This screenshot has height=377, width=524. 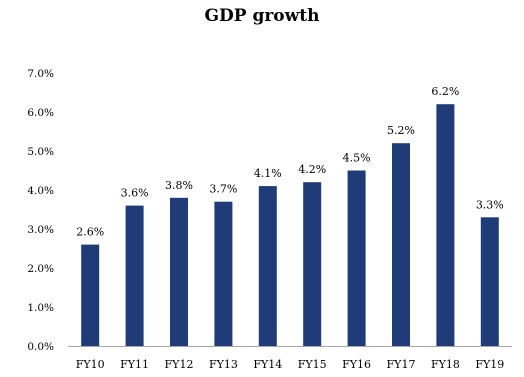 I want to click on x-axis: FY10 FY11 FY12 FY13 FY14 FY15 FY16 FY17 FY18 FY19, so click(x=290, y=364).